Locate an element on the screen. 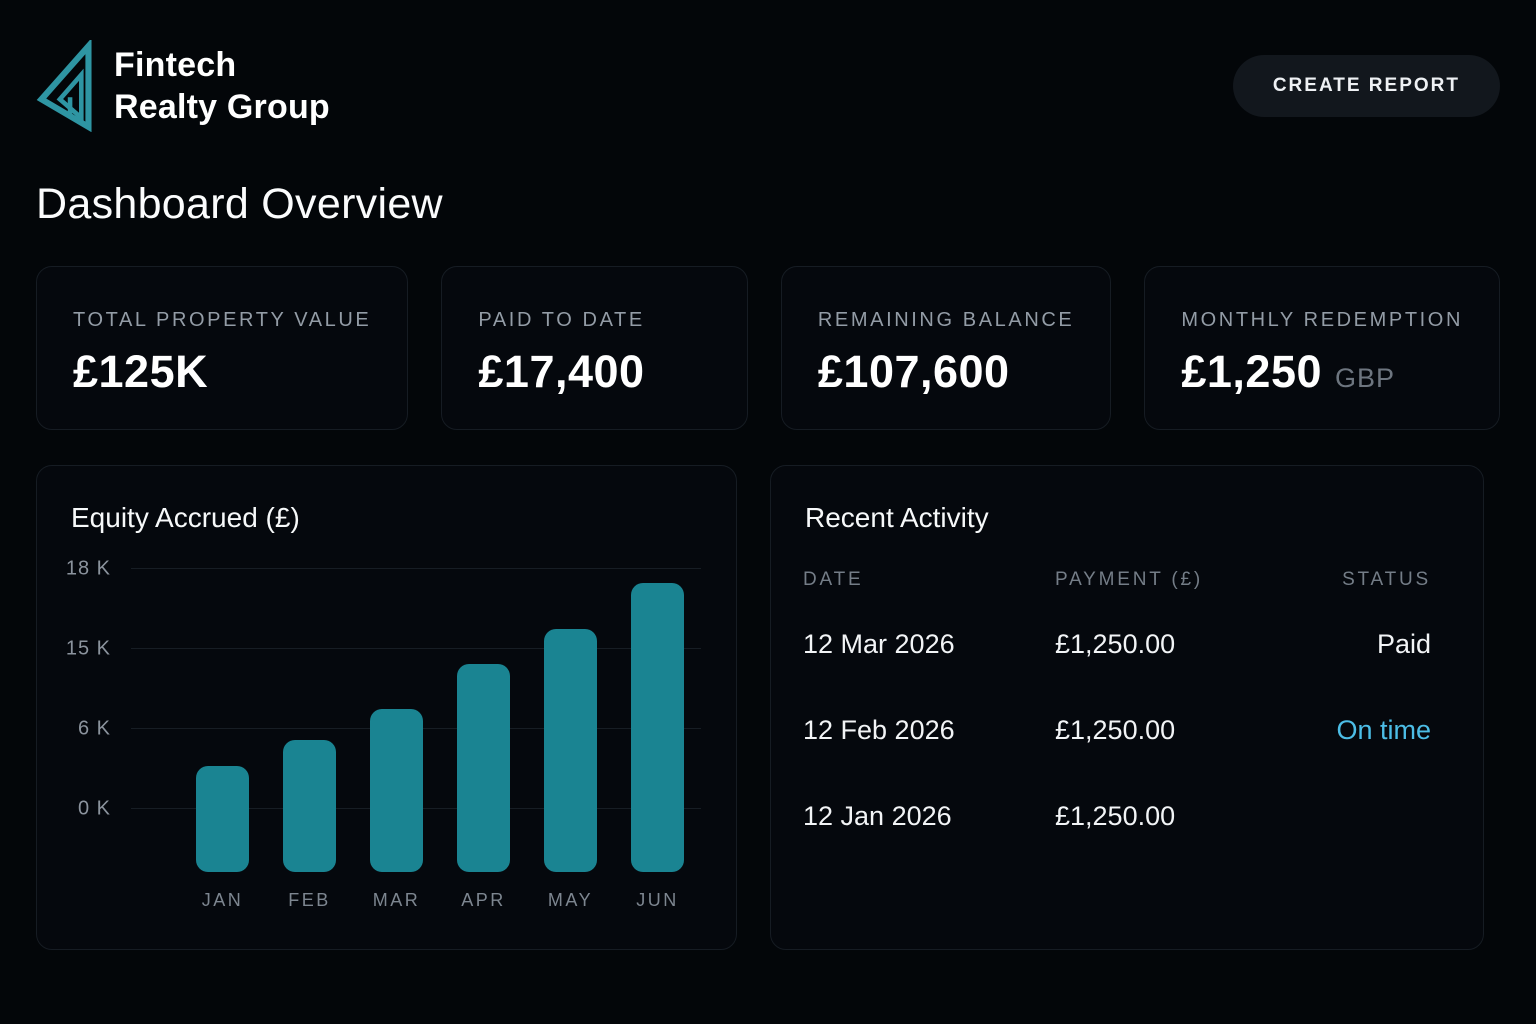 The width and height of the screenshot is (1536, 1024). cell-date: 12 Feb 2026 is located at coordinates (879, 729).